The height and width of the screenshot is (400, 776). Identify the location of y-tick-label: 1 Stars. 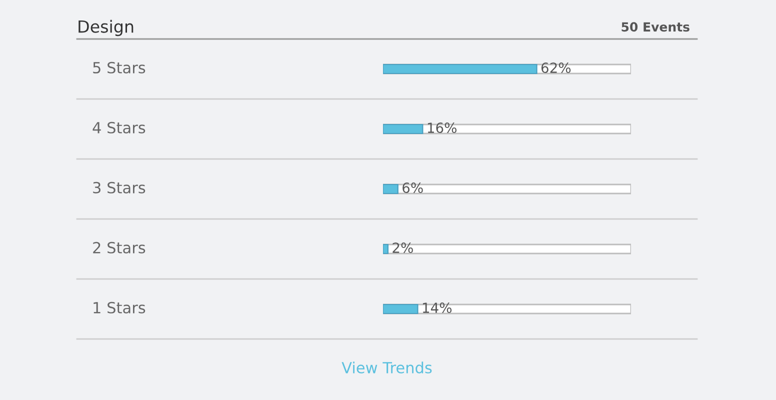
(120, 308).